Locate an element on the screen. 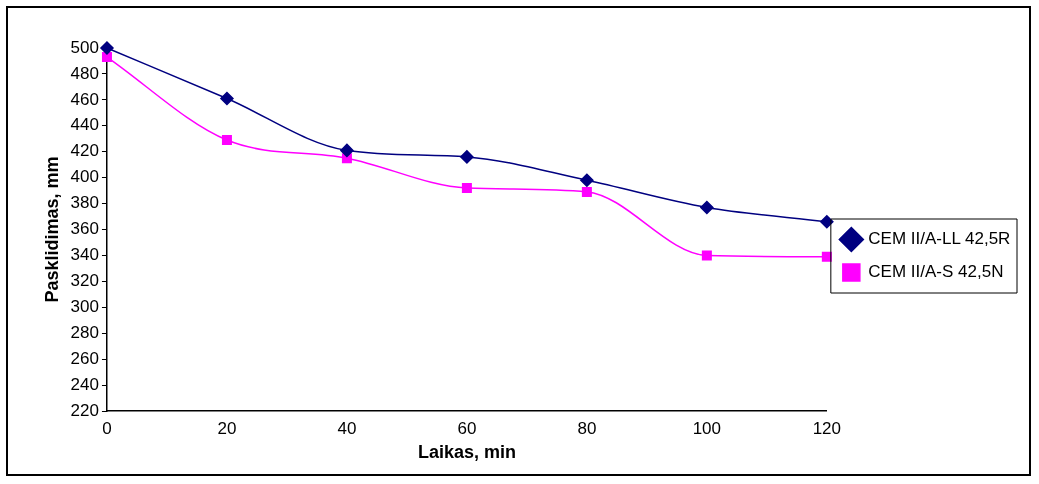 The image size is (1039, 484). y-tick-label: 400 is located at coordinates (84, 177).